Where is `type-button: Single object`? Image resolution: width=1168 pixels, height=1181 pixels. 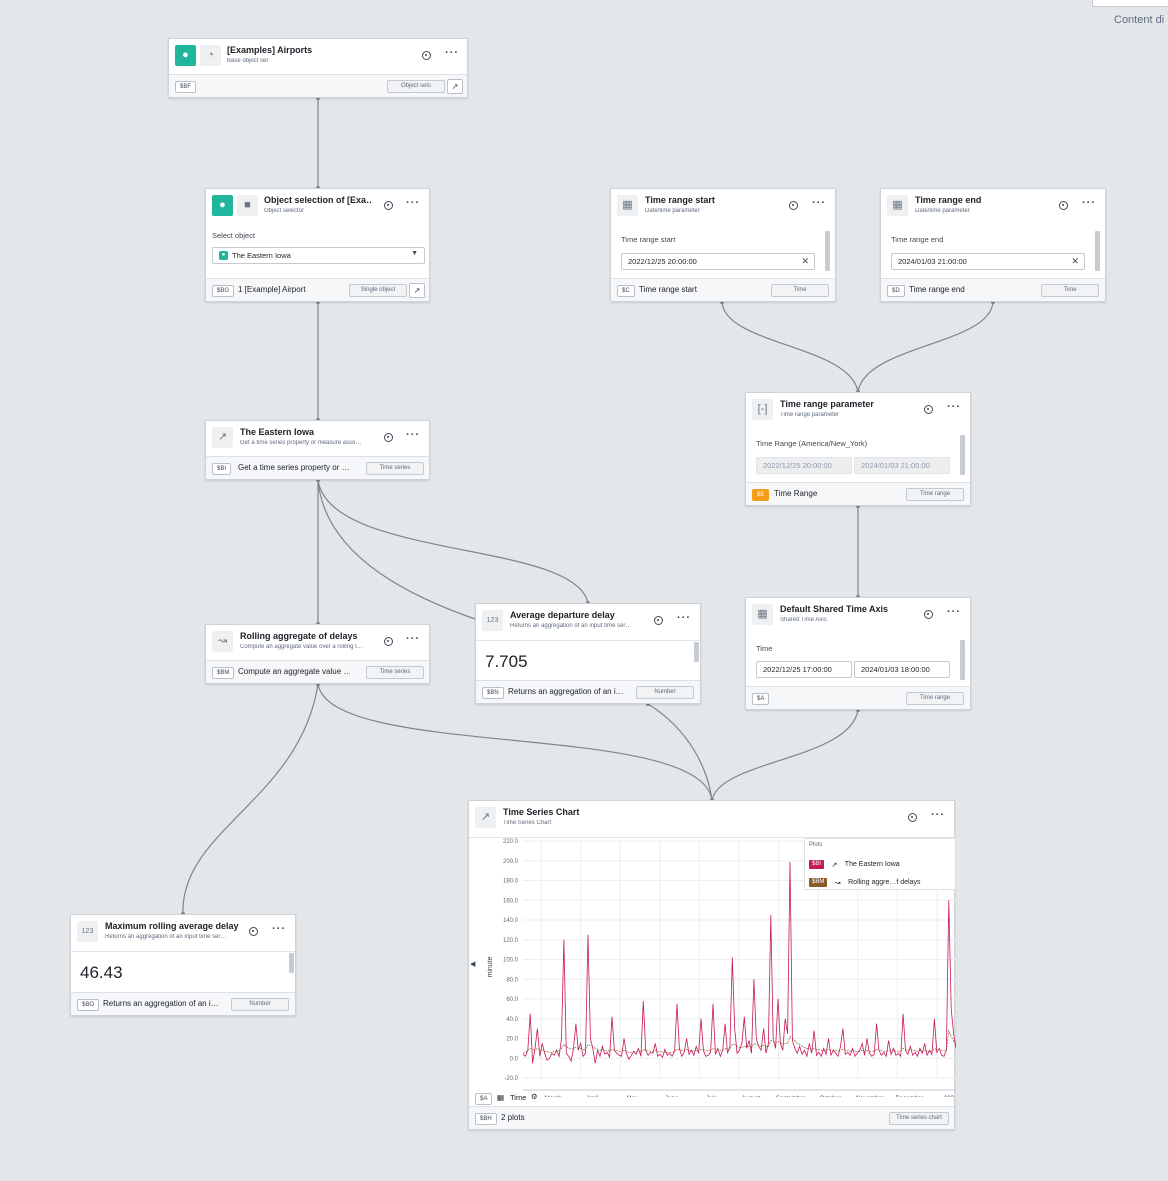 type-button: Single object is located at coordinates (378, 290).